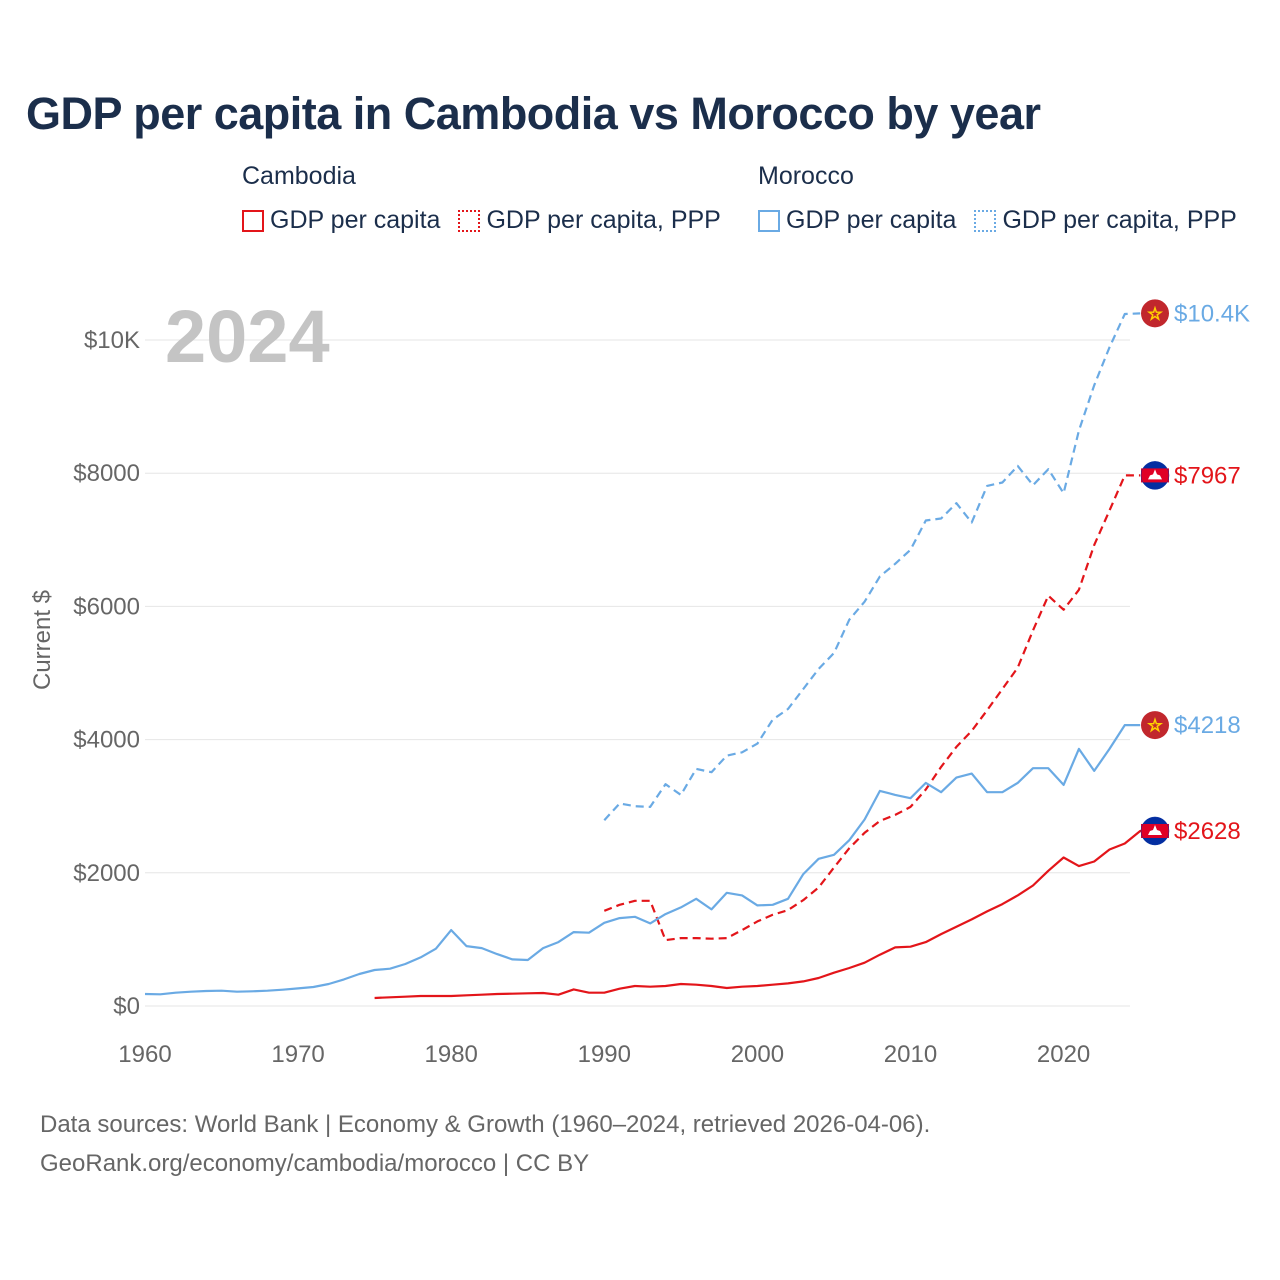  Describe the element at coordinates (1207, 725) in the screenshot. I see `end-value-label: $4218` at that location.